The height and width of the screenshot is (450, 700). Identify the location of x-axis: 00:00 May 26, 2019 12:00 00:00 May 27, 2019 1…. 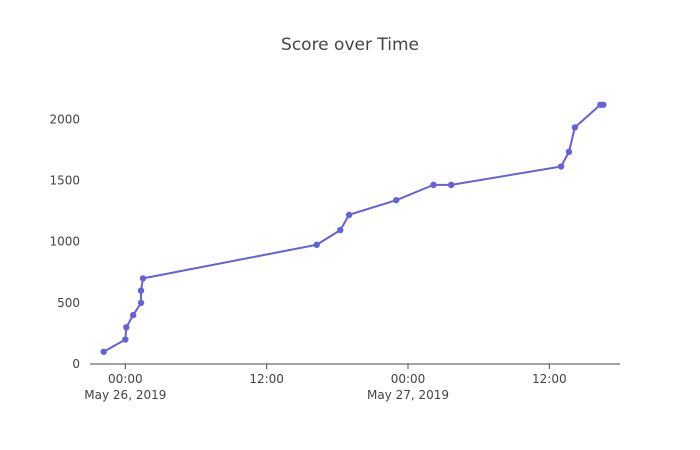
(352, 382).